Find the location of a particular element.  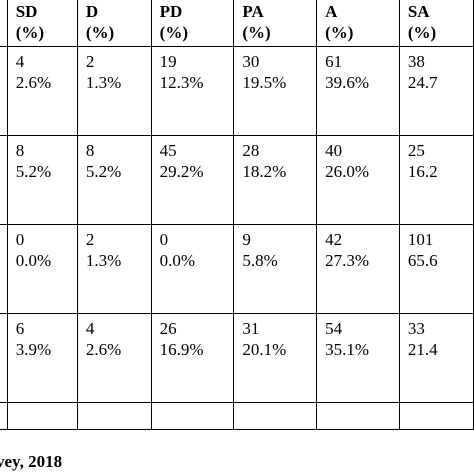

header-code: D is located at coordinates (92, 11).